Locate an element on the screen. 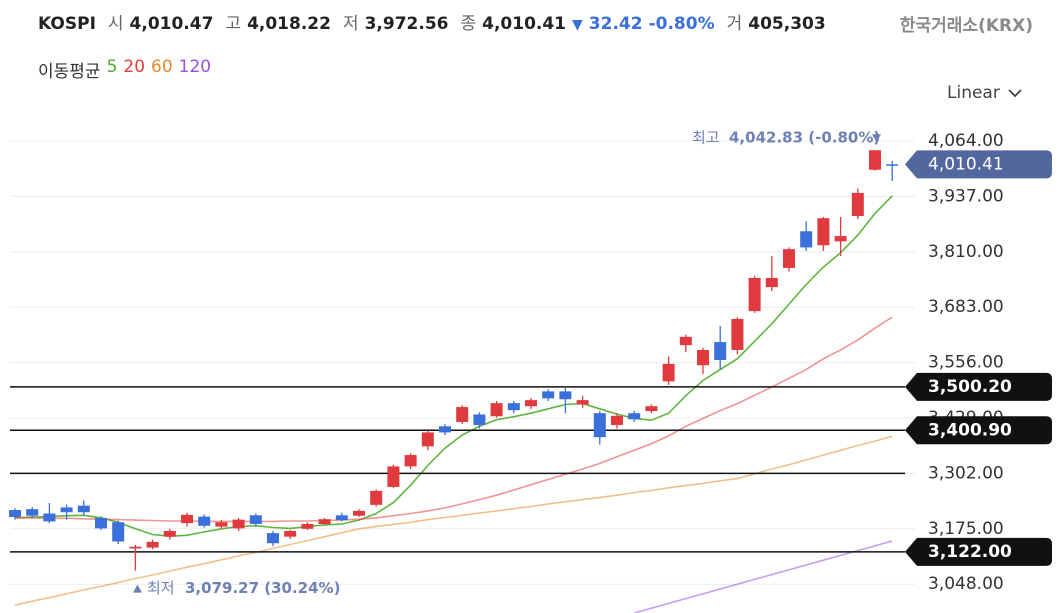 This screenshot has width=1058, height=613. low-label: 최저 is located at coordinates (161, 588).